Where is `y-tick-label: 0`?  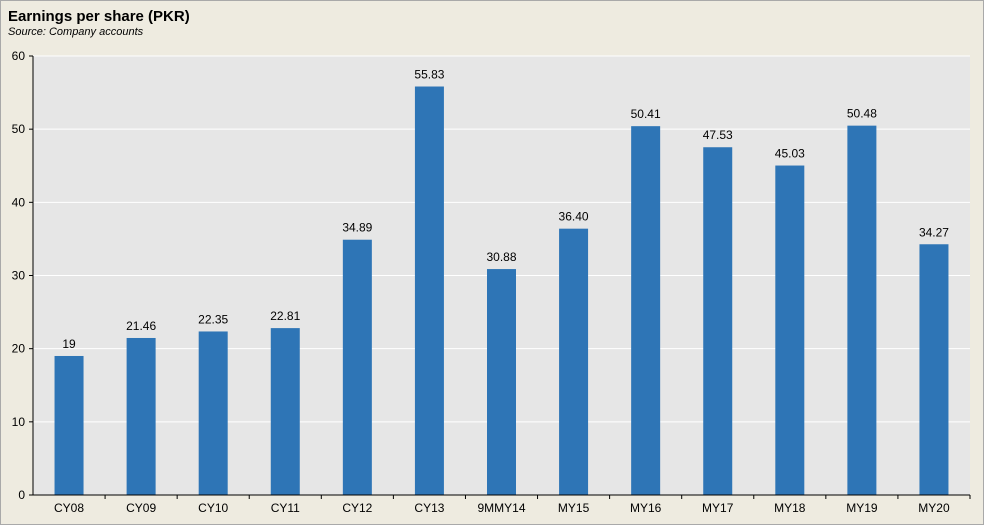
y-tick-label: 0 is located at coordinates (21, 495).